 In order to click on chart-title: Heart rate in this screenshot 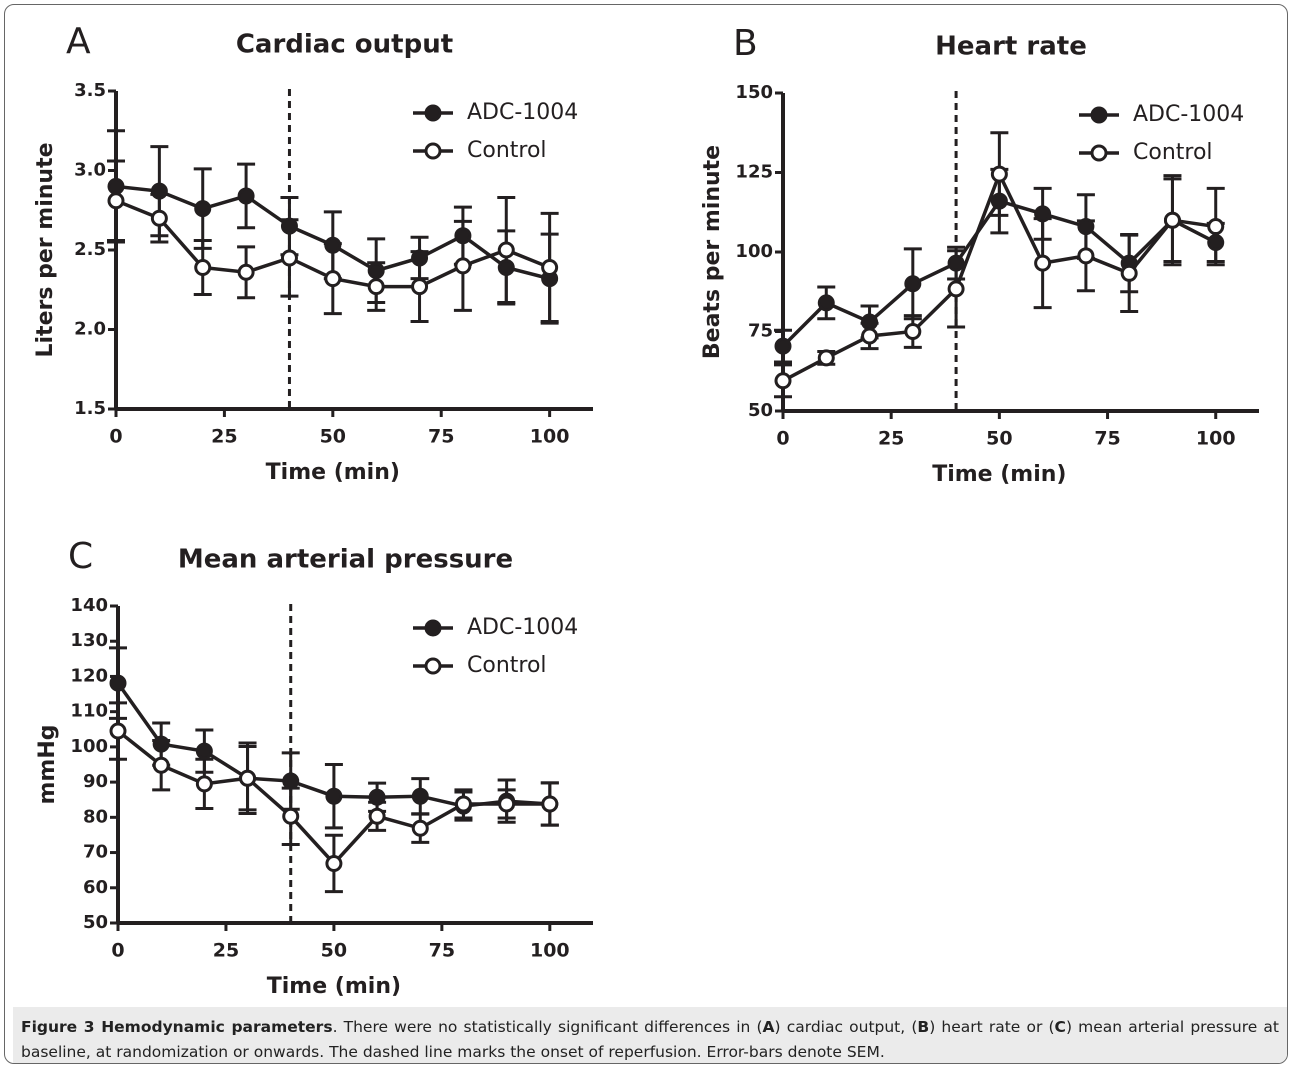, I will do `click(1011, 47)`.